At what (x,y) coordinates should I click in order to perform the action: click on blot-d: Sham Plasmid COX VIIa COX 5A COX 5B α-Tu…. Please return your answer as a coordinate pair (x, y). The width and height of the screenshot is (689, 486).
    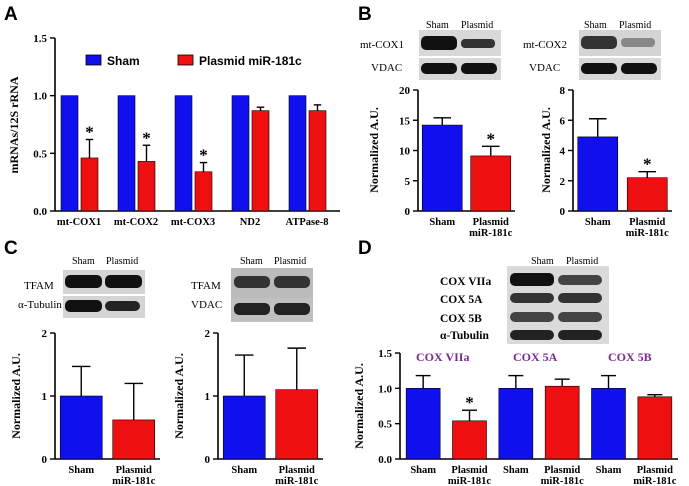
    Looking at the image, I should click on (524, 300).